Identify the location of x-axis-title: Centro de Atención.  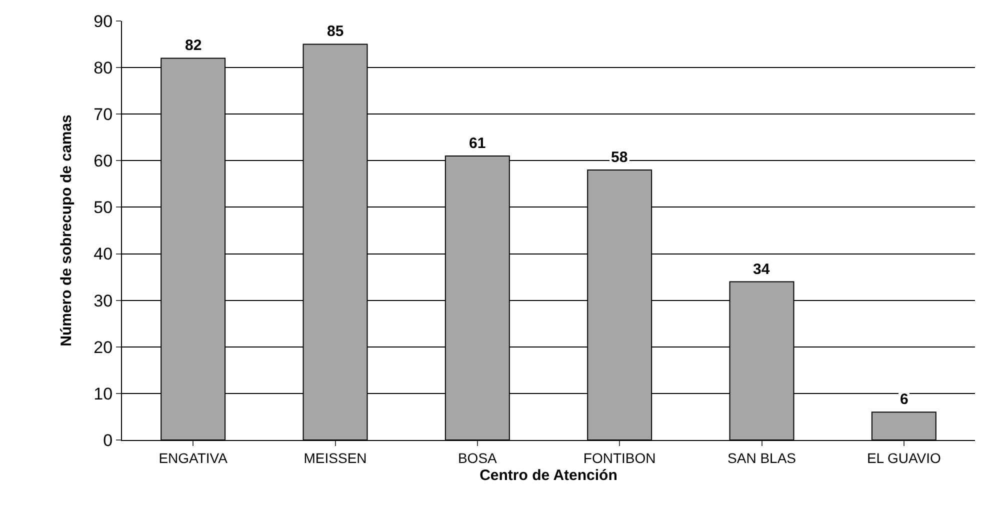
(549, 475).